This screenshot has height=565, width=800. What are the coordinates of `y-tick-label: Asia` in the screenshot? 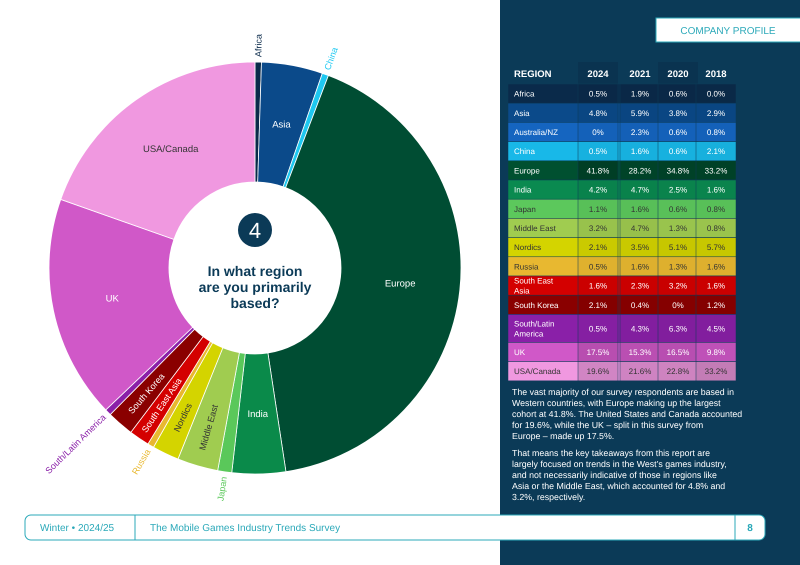 It's located at (522, 113).